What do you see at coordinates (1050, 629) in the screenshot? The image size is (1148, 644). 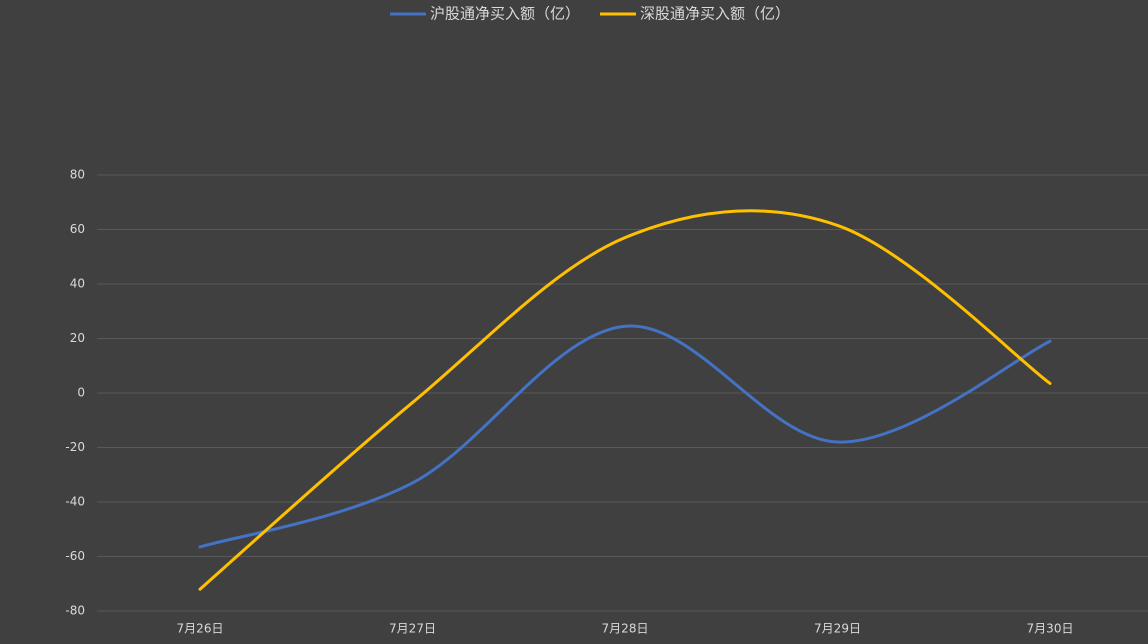 I see `x-tick-label: 7月30日` at bounding box center [1050, 629].